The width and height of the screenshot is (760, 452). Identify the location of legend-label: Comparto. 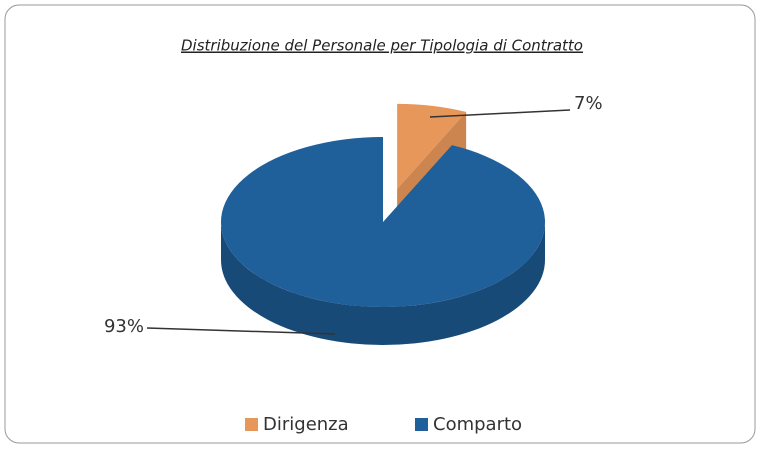
(477, 424).